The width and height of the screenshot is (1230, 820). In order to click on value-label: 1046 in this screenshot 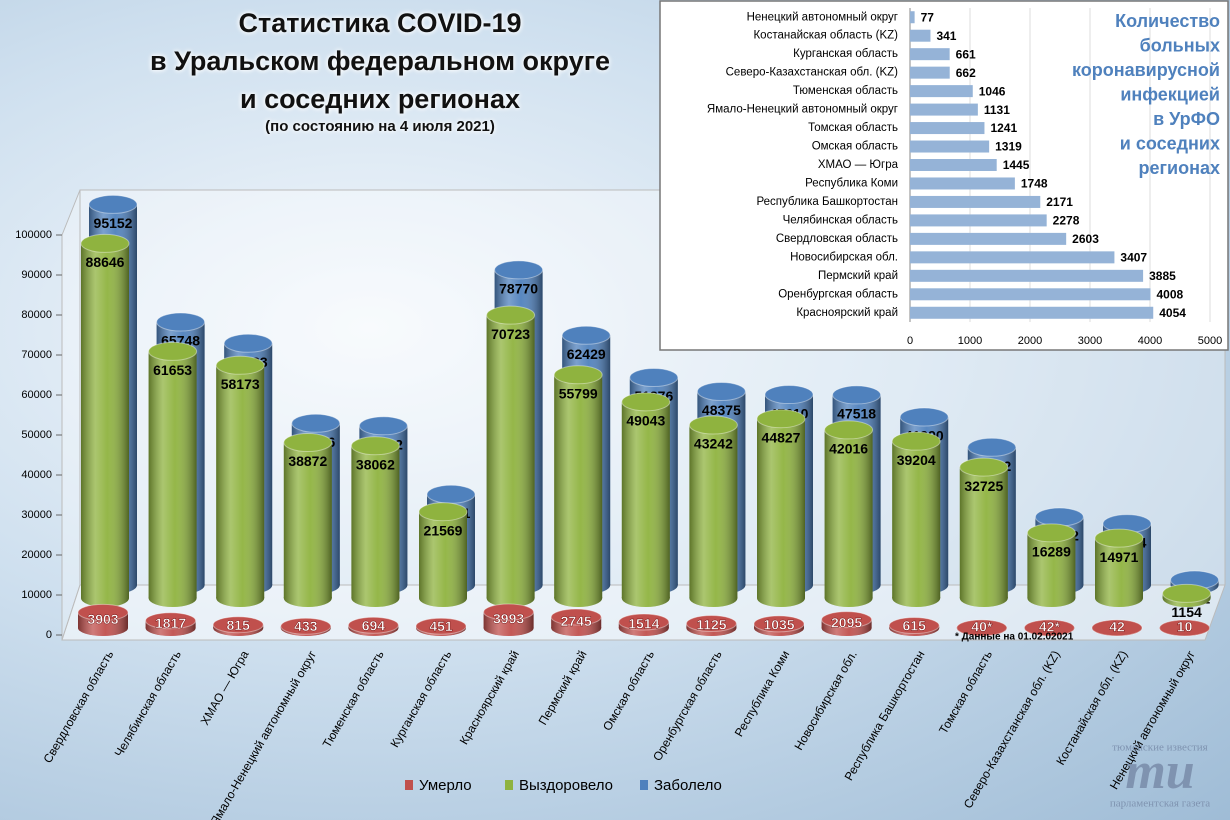, I will do `click(992, 91)`.